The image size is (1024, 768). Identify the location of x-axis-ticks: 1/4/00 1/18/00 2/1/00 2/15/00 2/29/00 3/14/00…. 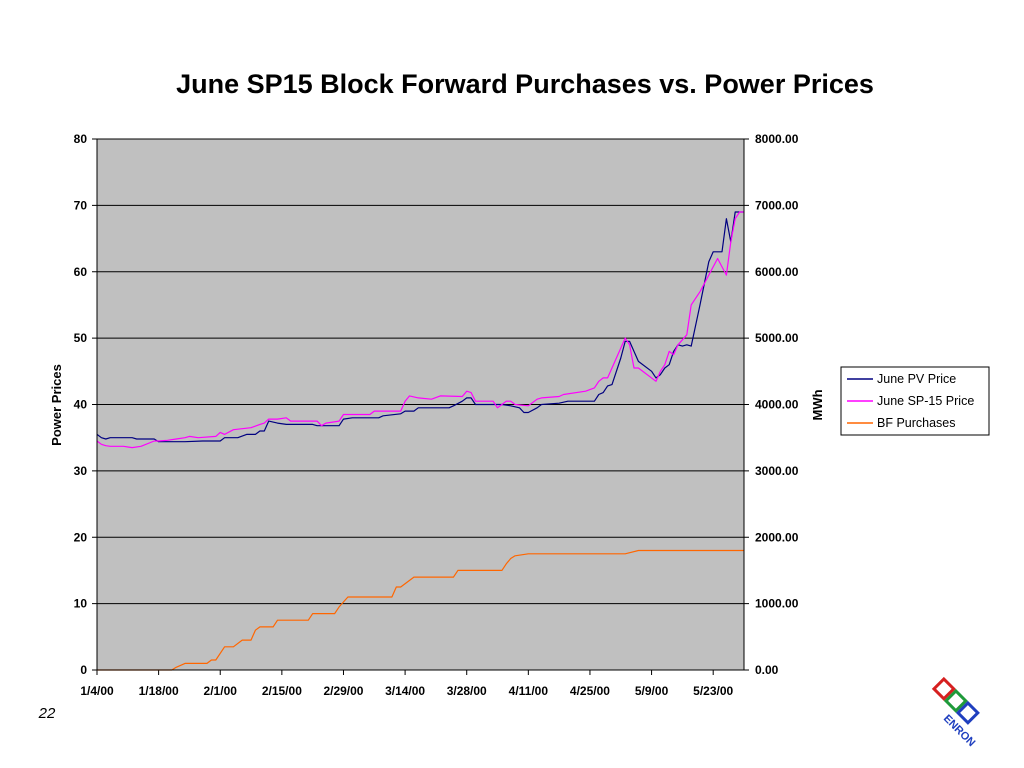
(407, 684).